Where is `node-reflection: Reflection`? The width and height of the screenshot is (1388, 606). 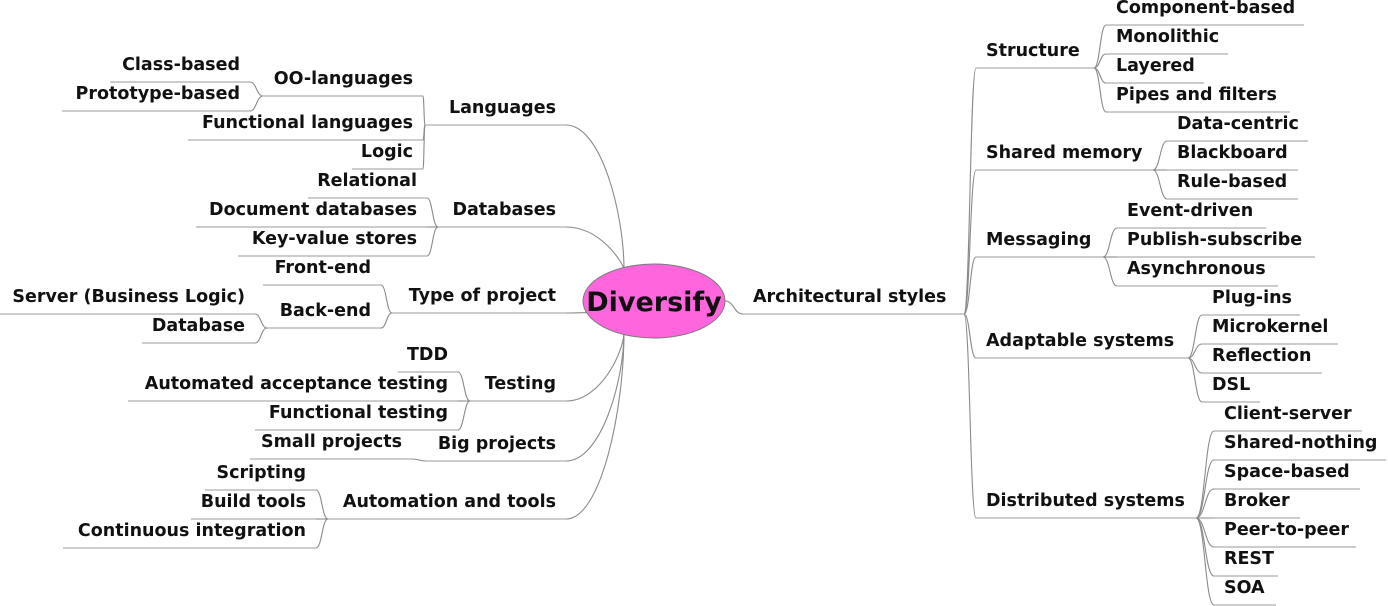 node-reflection: Reflection is located at coordinates (1261, 356).